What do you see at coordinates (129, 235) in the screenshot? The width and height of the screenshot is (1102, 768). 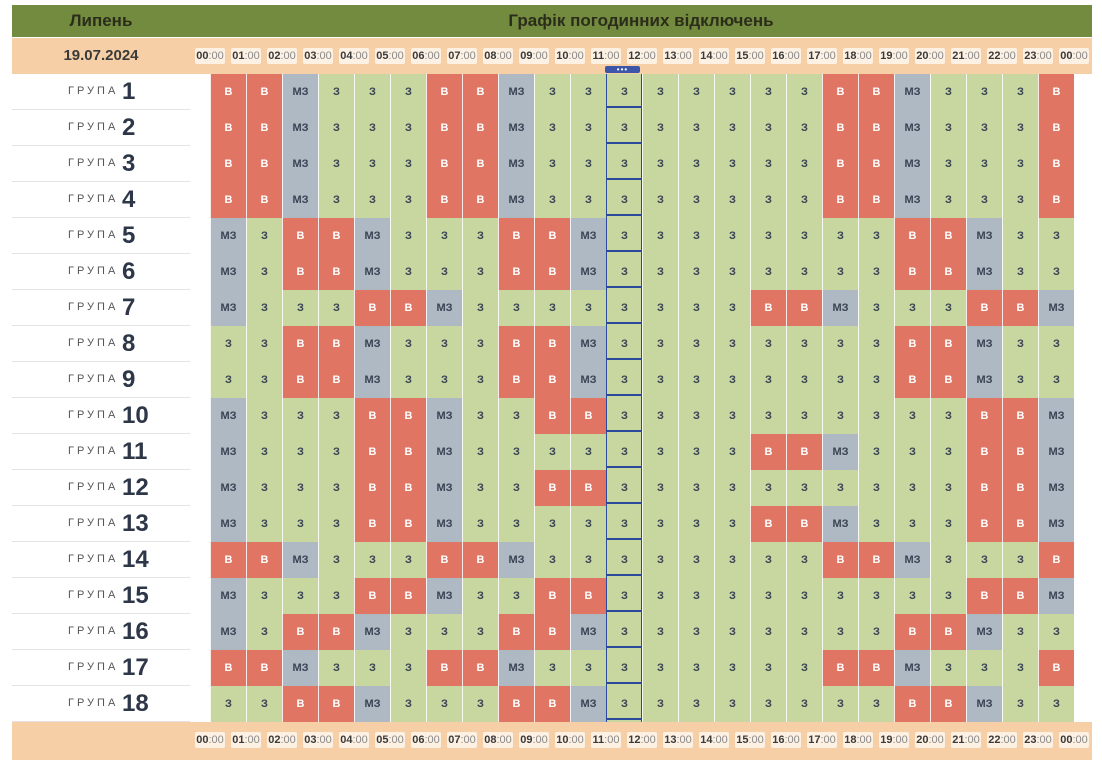 I see `group-number: 5` at bounding box center [129, 235].